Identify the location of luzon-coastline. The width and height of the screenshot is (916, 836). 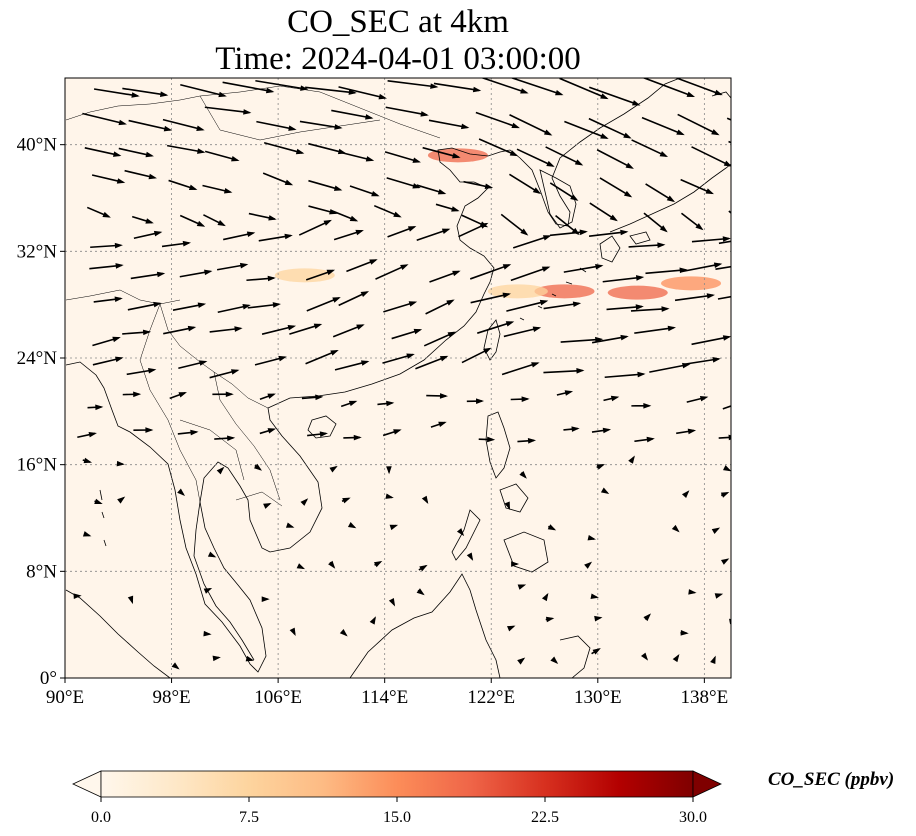
(498, 445).